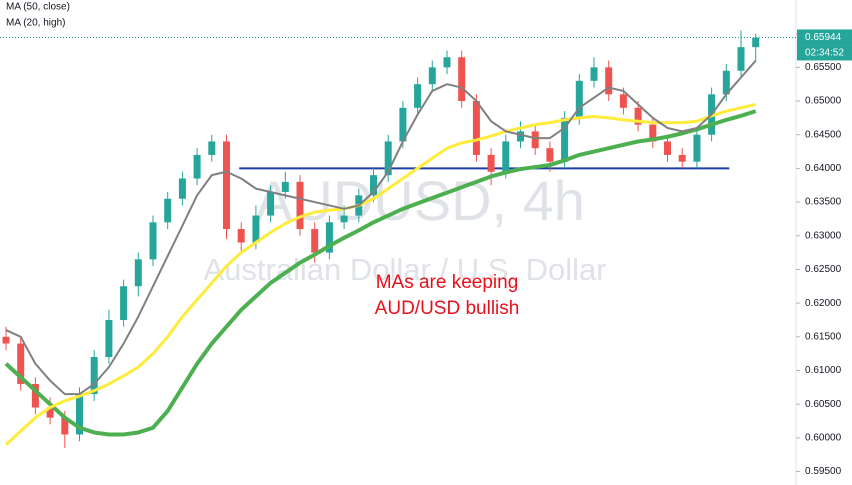 The width and height of the screenshot is (852, 485). What do you see at coordinates (823, 67) in the screenshot?
I see `y-tick-label: 0.65500` at bounding box center [823, 67].